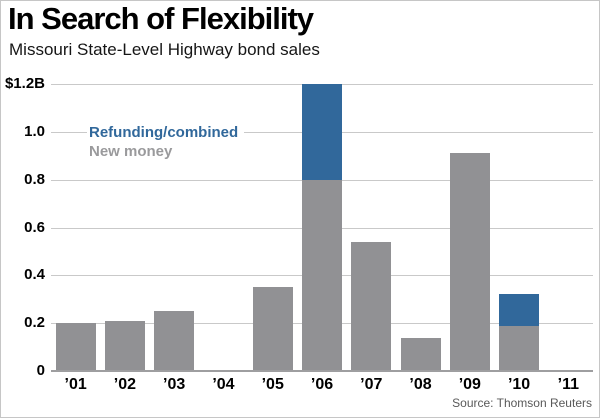 Image resolution: width=600 pixels, height=418 pixels. I want to click on y-tick-label-0.2: 0.2, so click(34, 323).